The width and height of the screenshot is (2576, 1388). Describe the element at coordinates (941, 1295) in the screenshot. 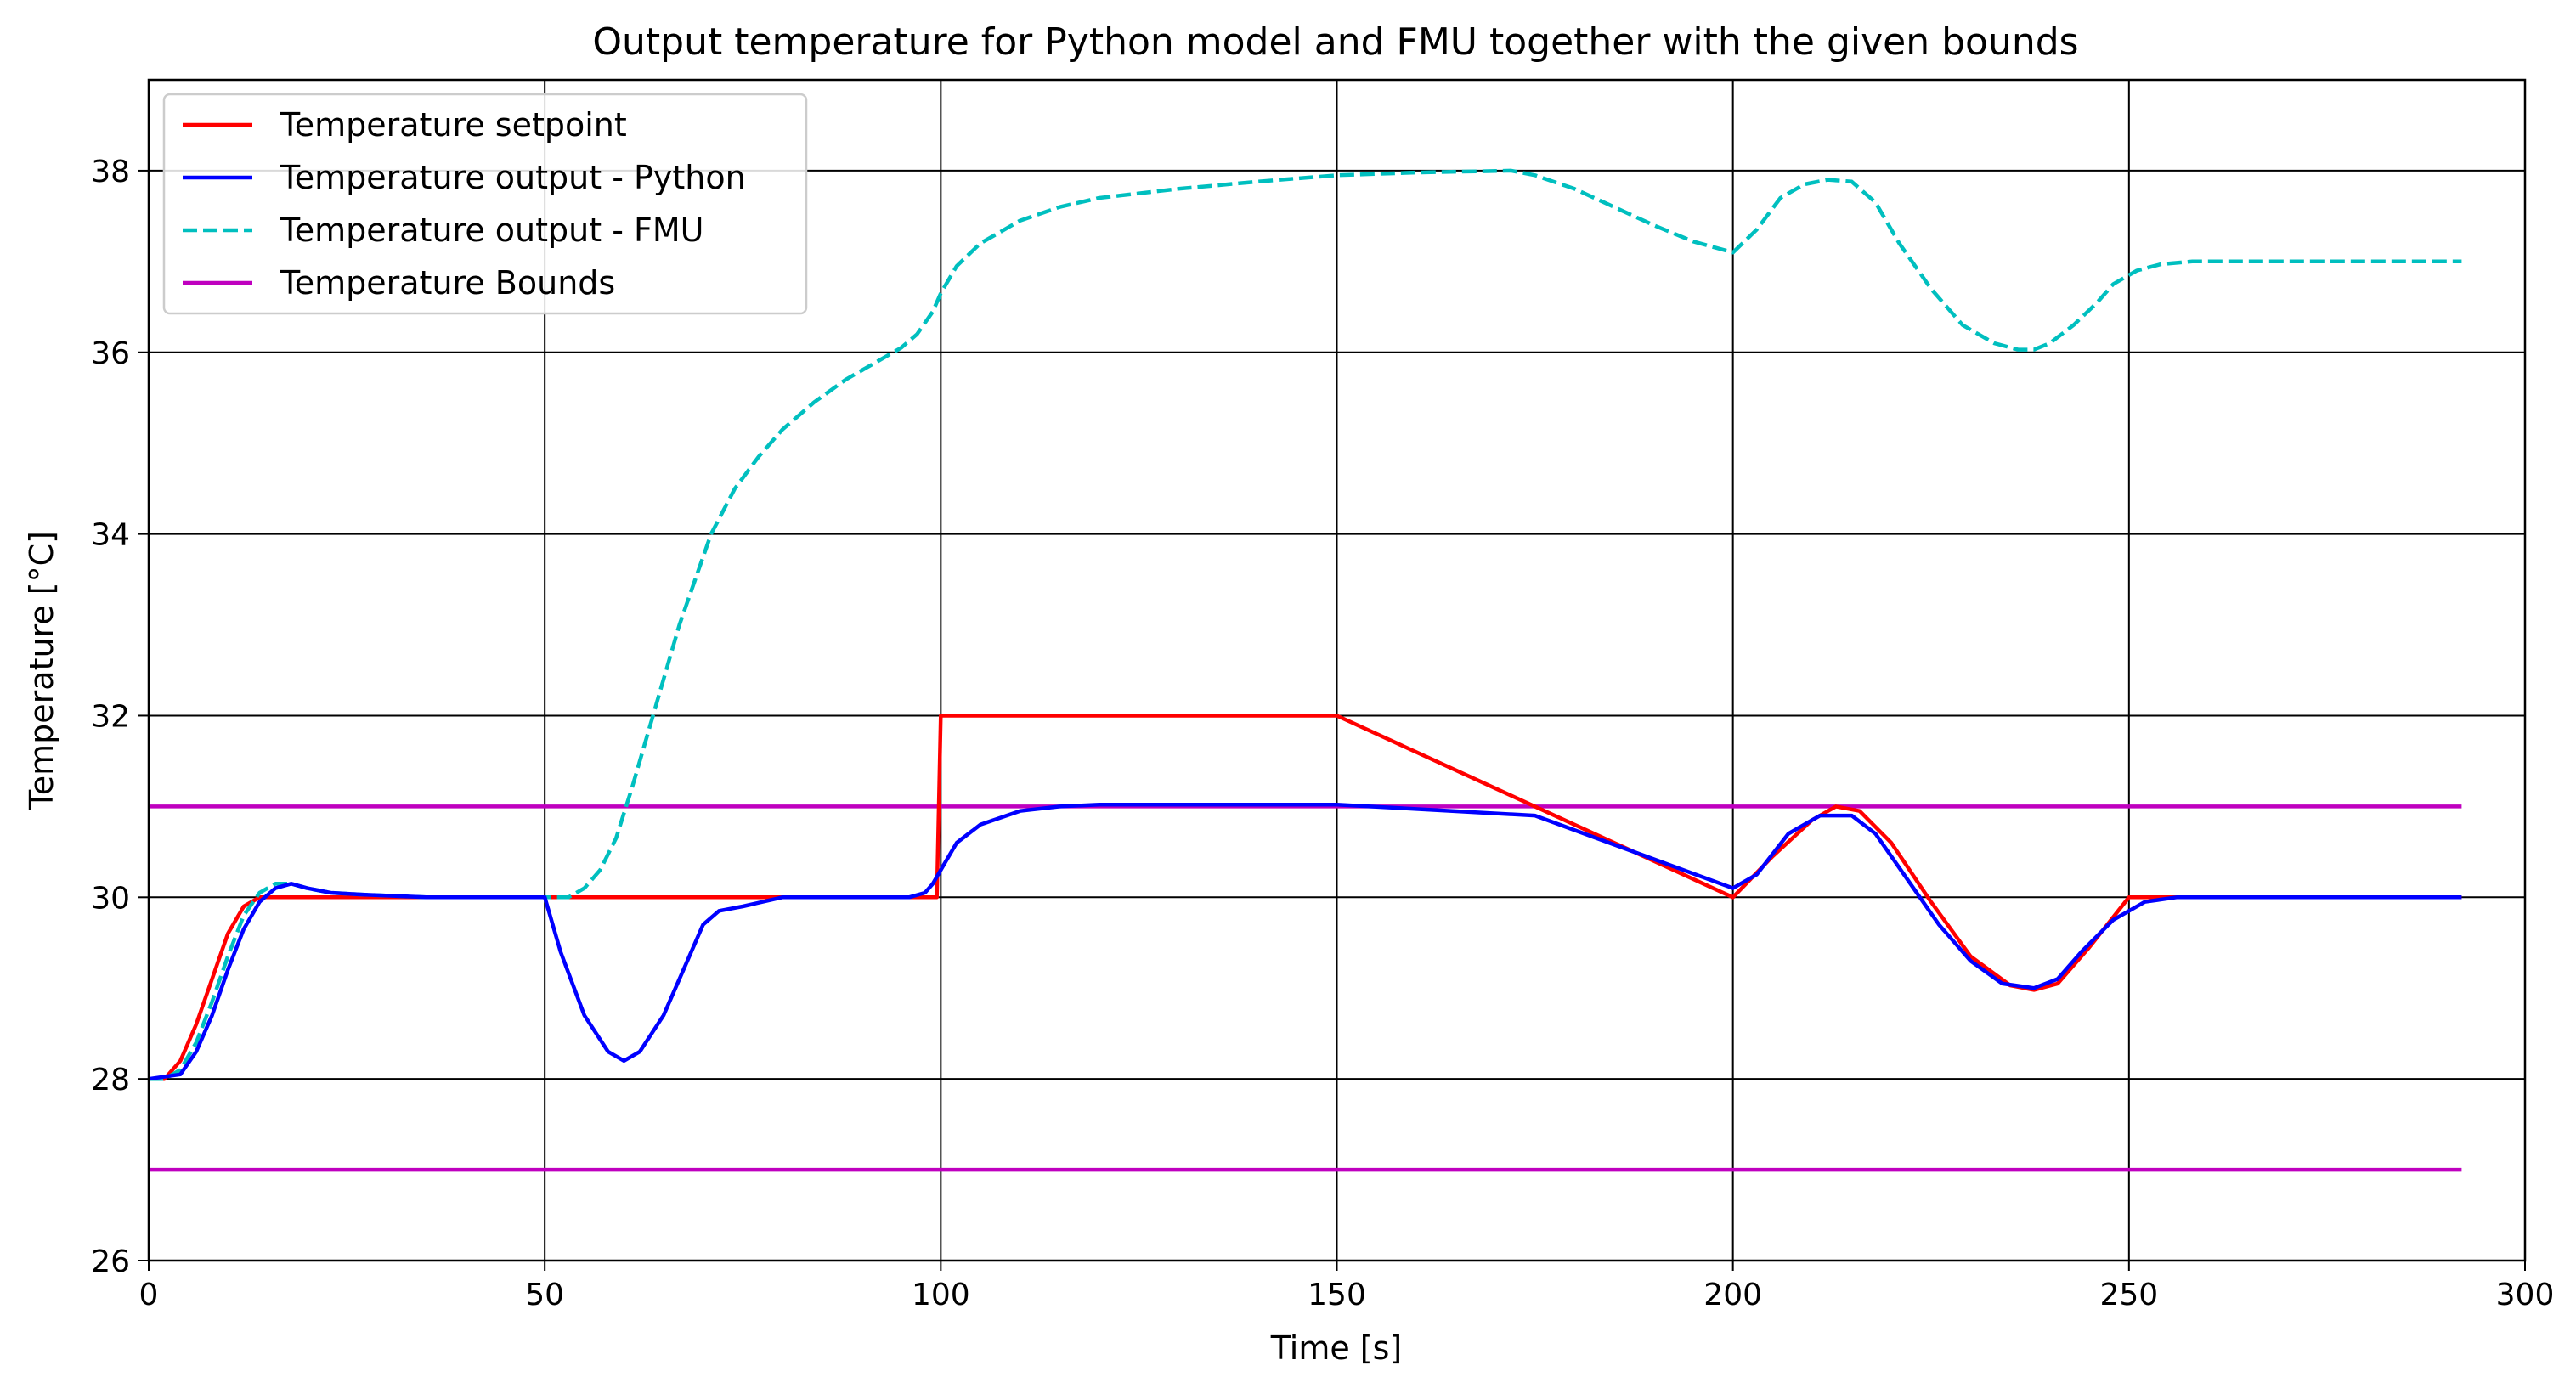

I see `x-tick-label: 100` at that location.